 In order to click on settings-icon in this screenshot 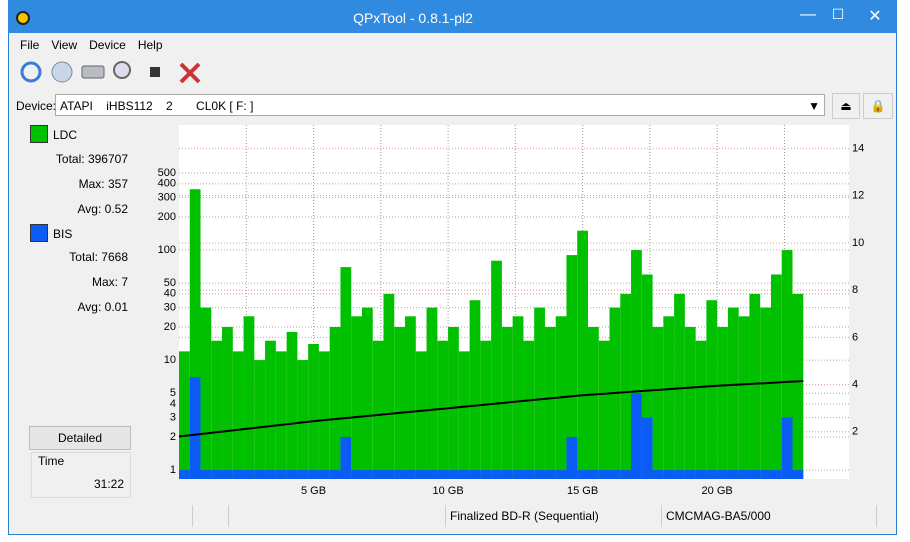, I will do `click(190, 73)`.